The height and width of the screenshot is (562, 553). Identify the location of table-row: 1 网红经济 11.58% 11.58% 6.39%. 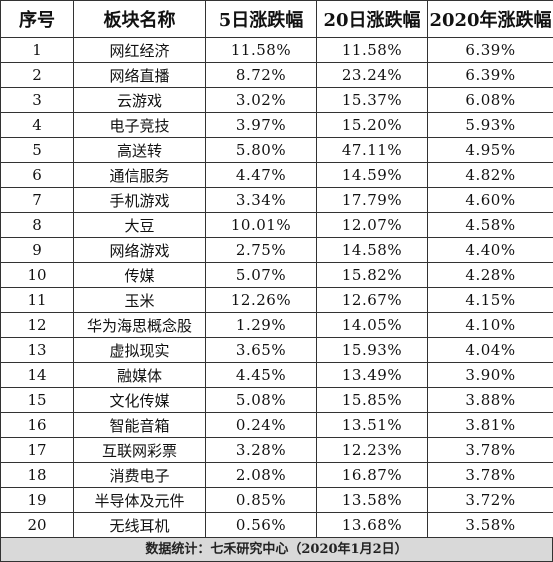
(276, 50).